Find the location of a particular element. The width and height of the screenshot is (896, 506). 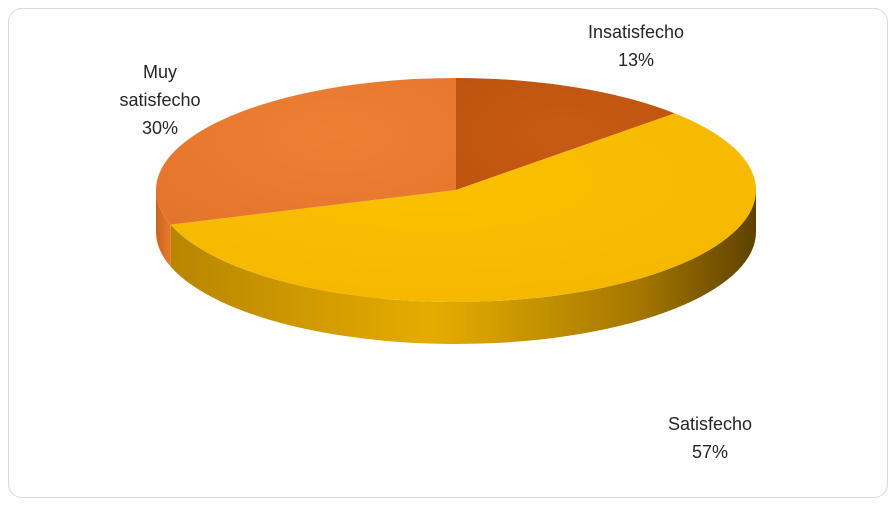

data-label-satisfecho: Satisfecho 57% is located at coordinates (710, 438).